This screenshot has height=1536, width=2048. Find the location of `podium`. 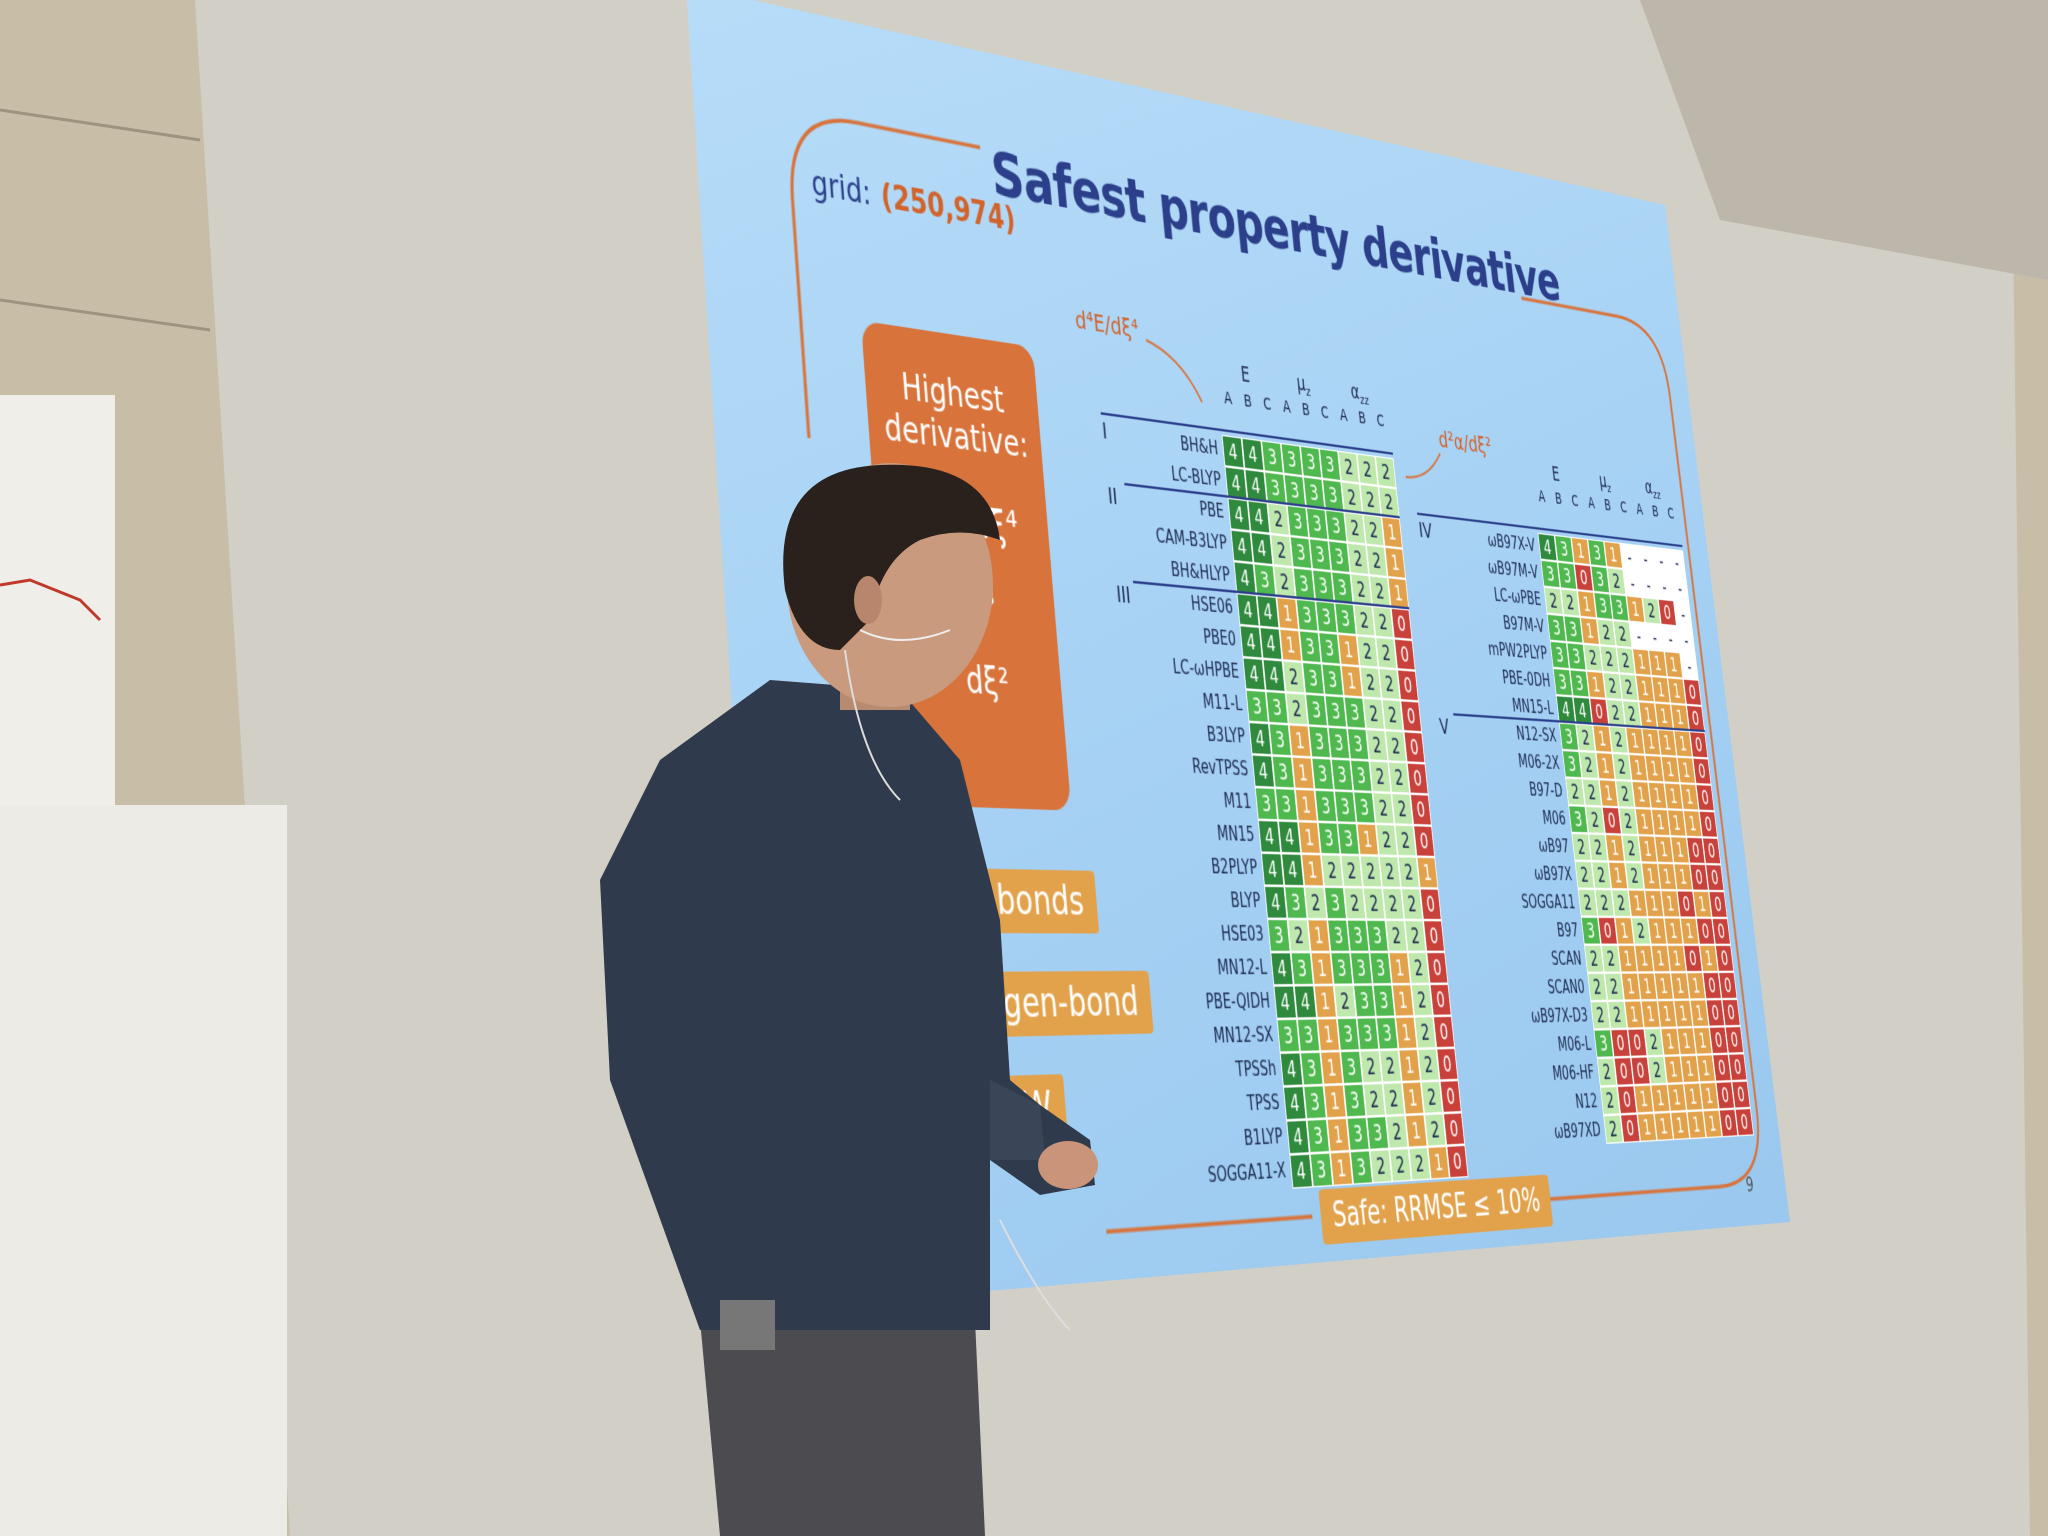

podium is located at coordinates (143, 1170).